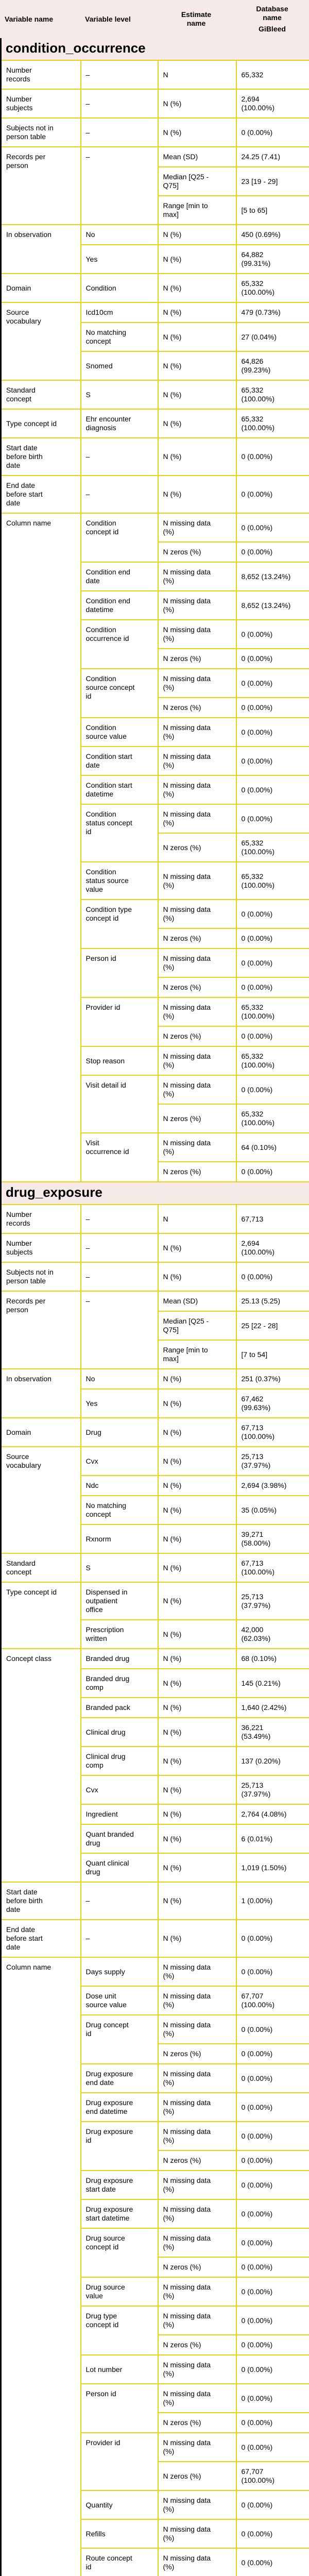 The image size is (309, 2576). I want to click on table-row: No matching concept N (%) 27 (0.04%), so click(155, 337).